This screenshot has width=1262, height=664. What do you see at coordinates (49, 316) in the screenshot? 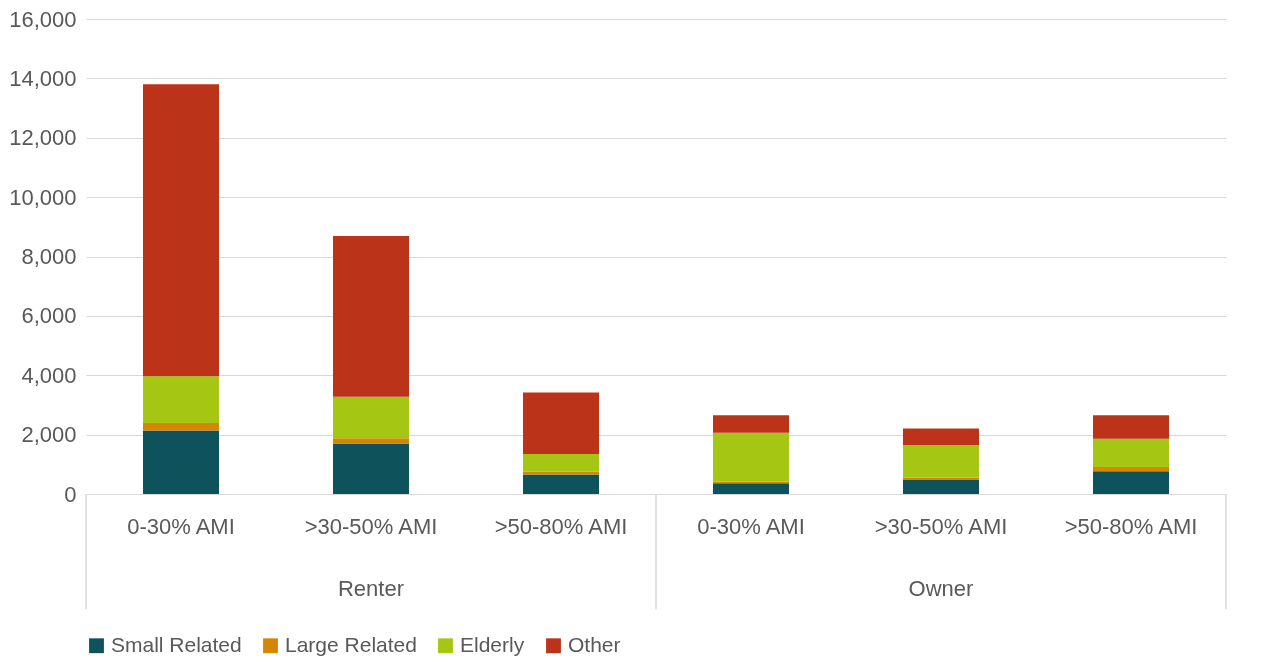
I see `y-tick-label: 6,000` at bounding box center [49, 316].